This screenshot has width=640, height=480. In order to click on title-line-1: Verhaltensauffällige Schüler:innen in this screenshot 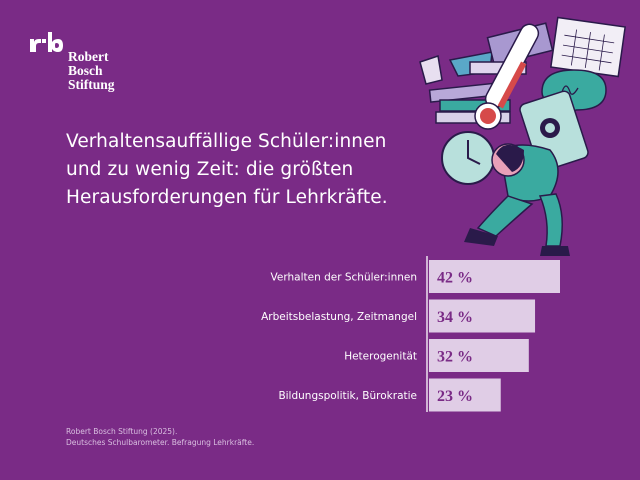, I will do `click(226, 141)`.